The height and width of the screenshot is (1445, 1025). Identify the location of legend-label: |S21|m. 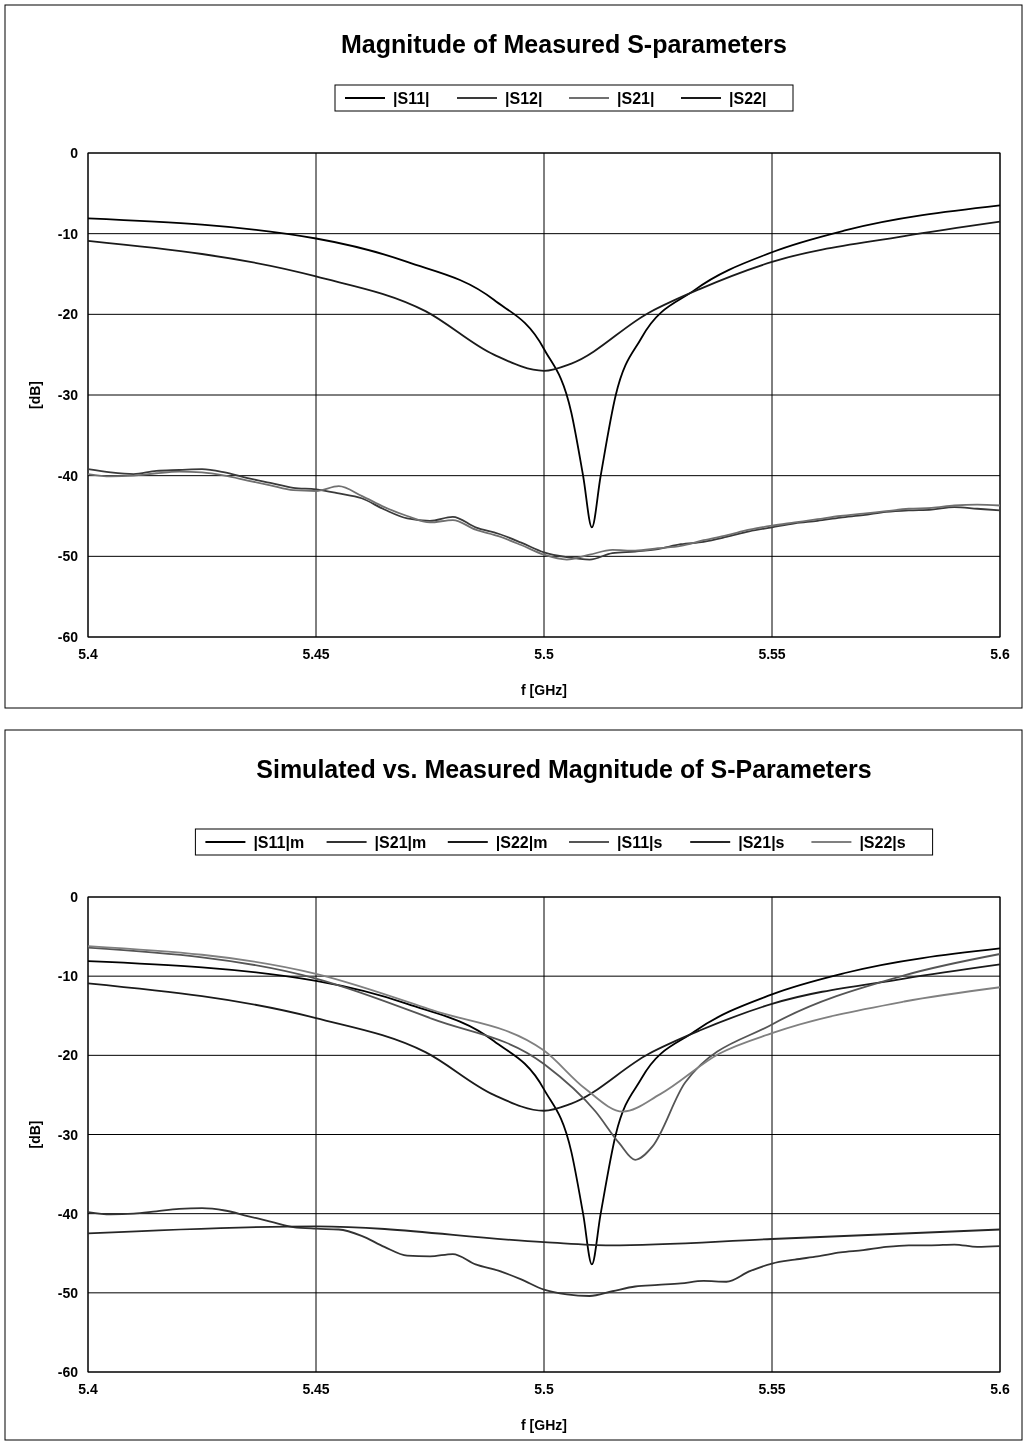
(400, 842).